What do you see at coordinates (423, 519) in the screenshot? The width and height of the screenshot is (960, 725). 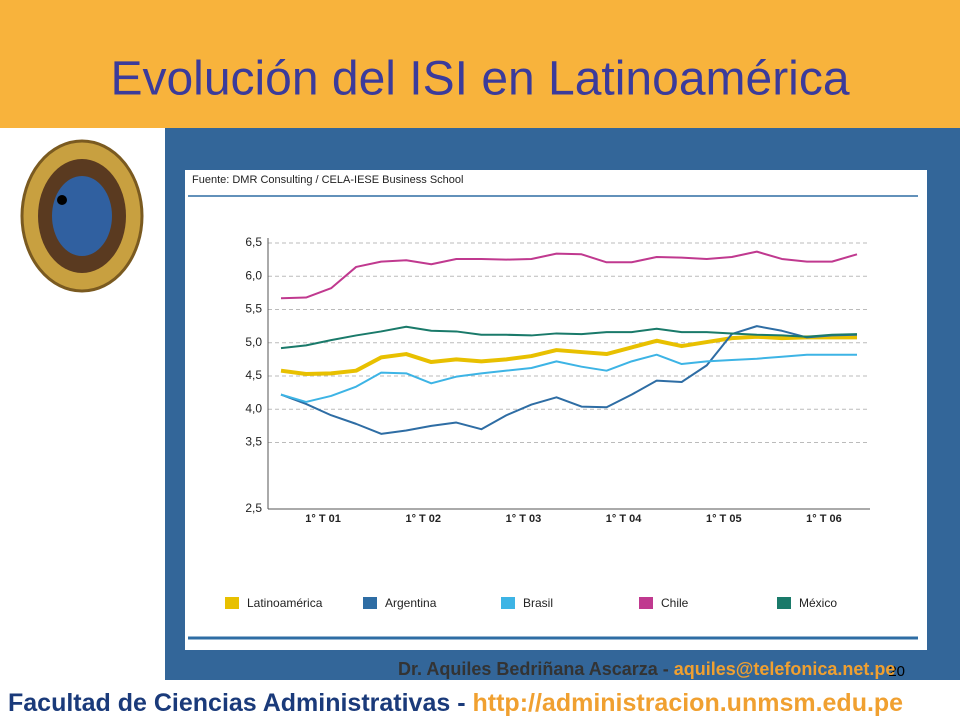 I see `x-tick-label: 1° T 02` at bounding box center [423, 519].